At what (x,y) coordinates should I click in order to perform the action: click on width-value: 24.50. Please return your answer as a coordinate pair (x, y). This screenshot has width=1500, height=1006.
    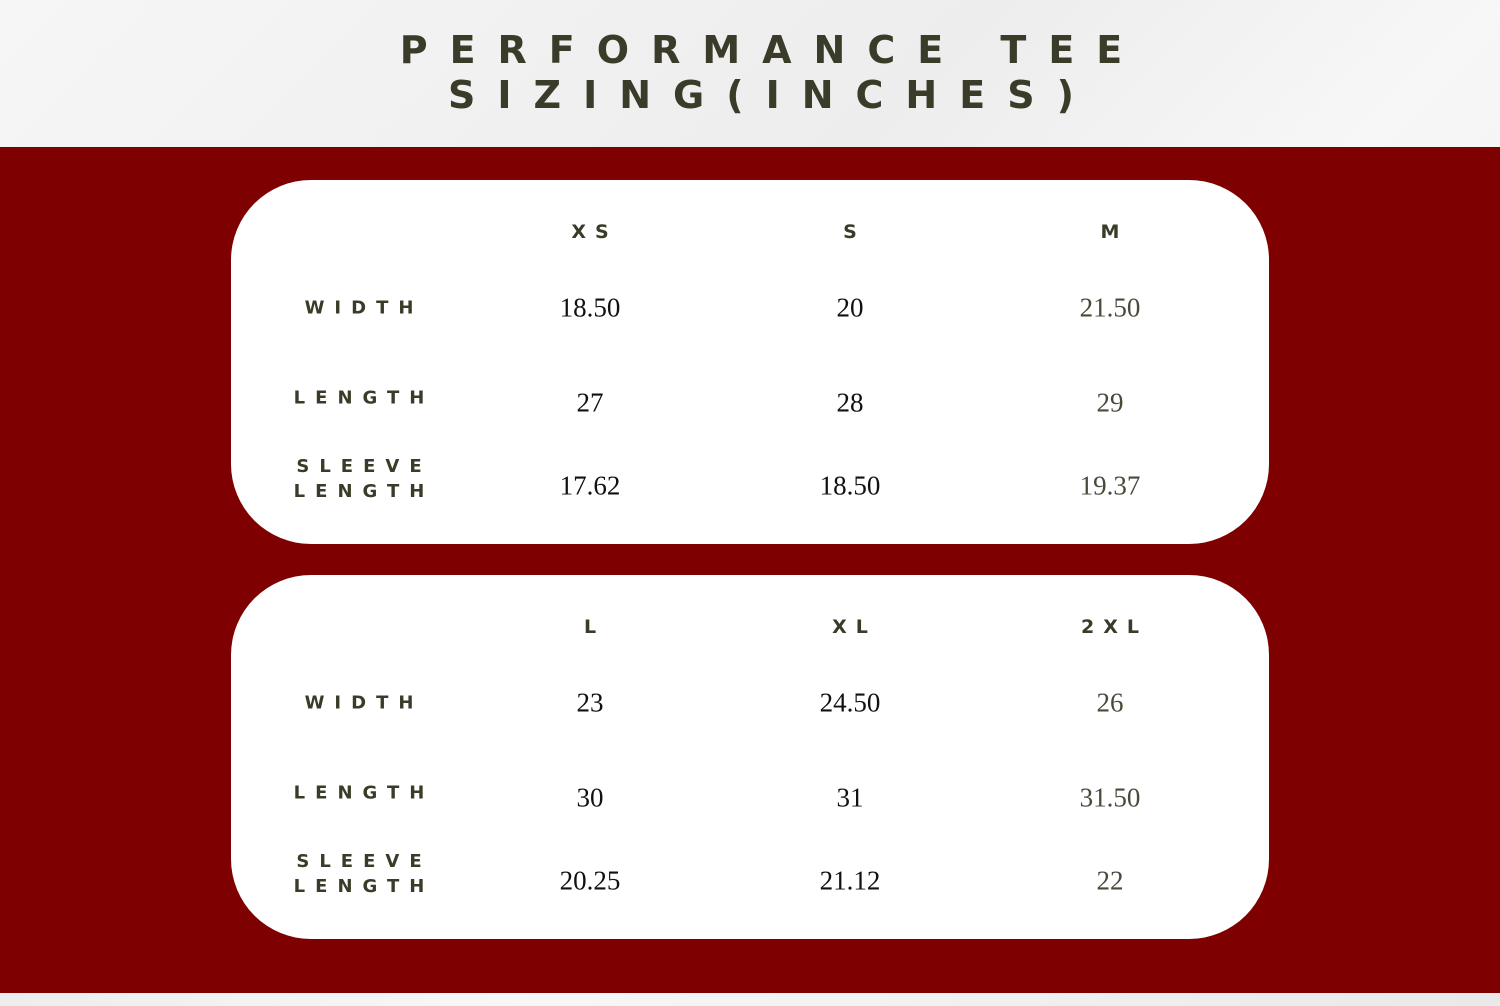
    Looking at the image, I should click on (850, 702).